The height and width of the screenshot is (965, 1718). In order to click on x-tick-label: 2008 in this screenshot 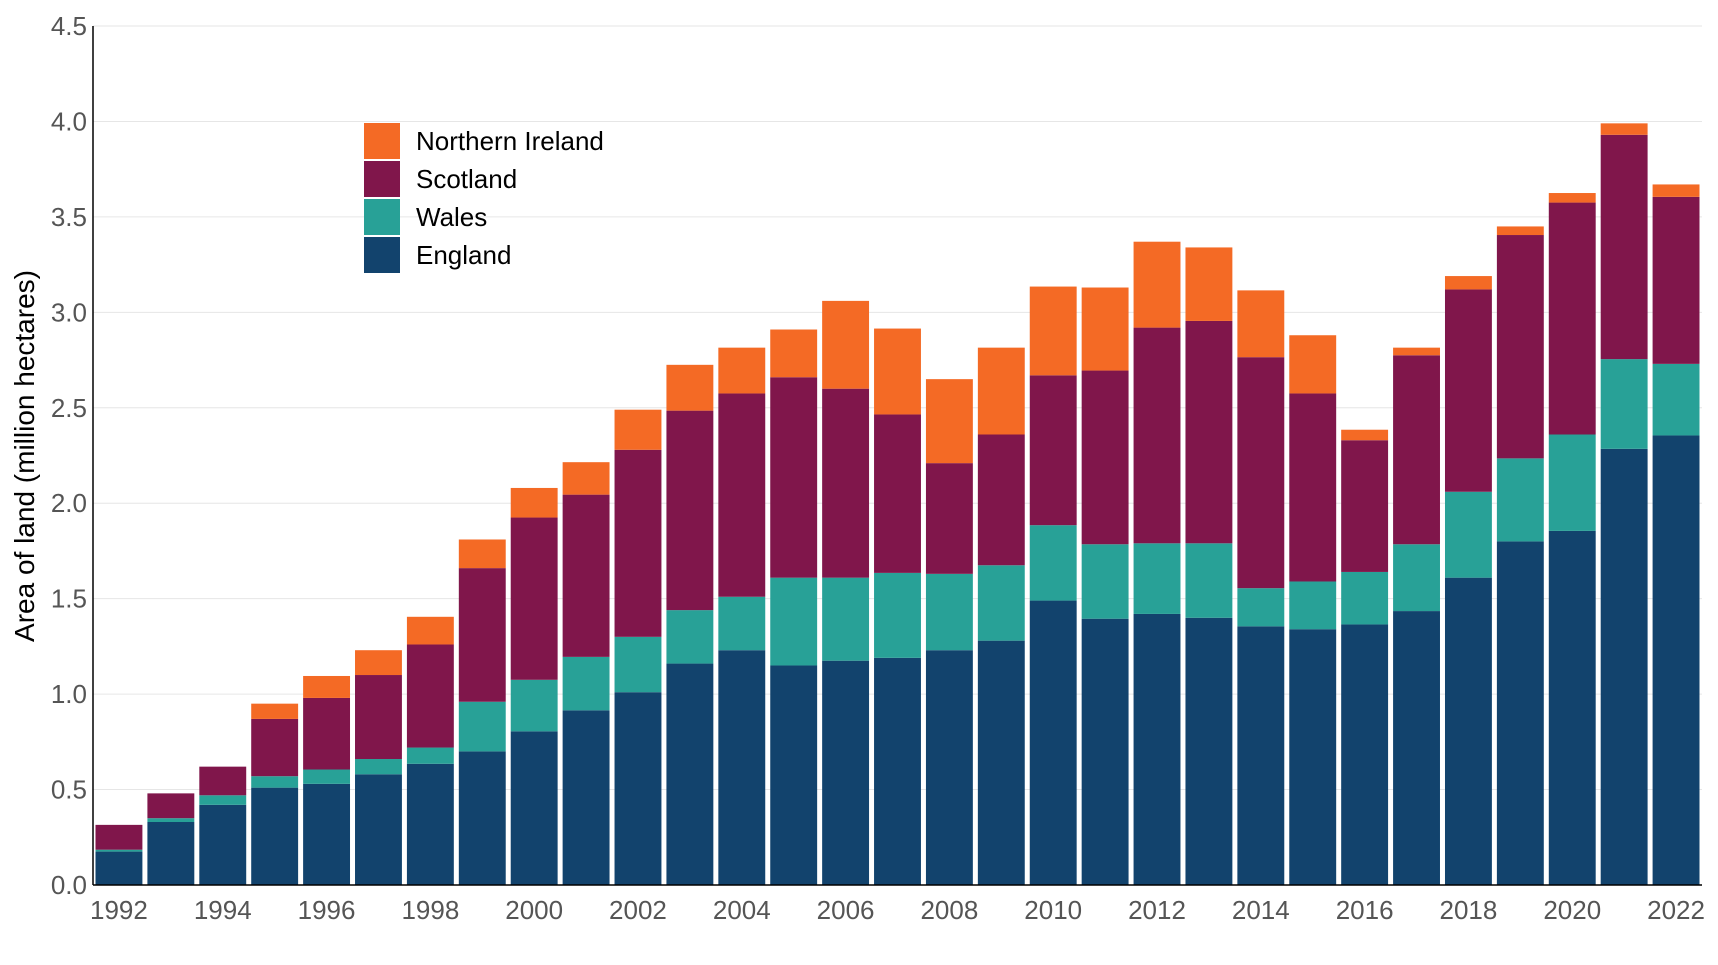, I will do `click(949, 910)`.